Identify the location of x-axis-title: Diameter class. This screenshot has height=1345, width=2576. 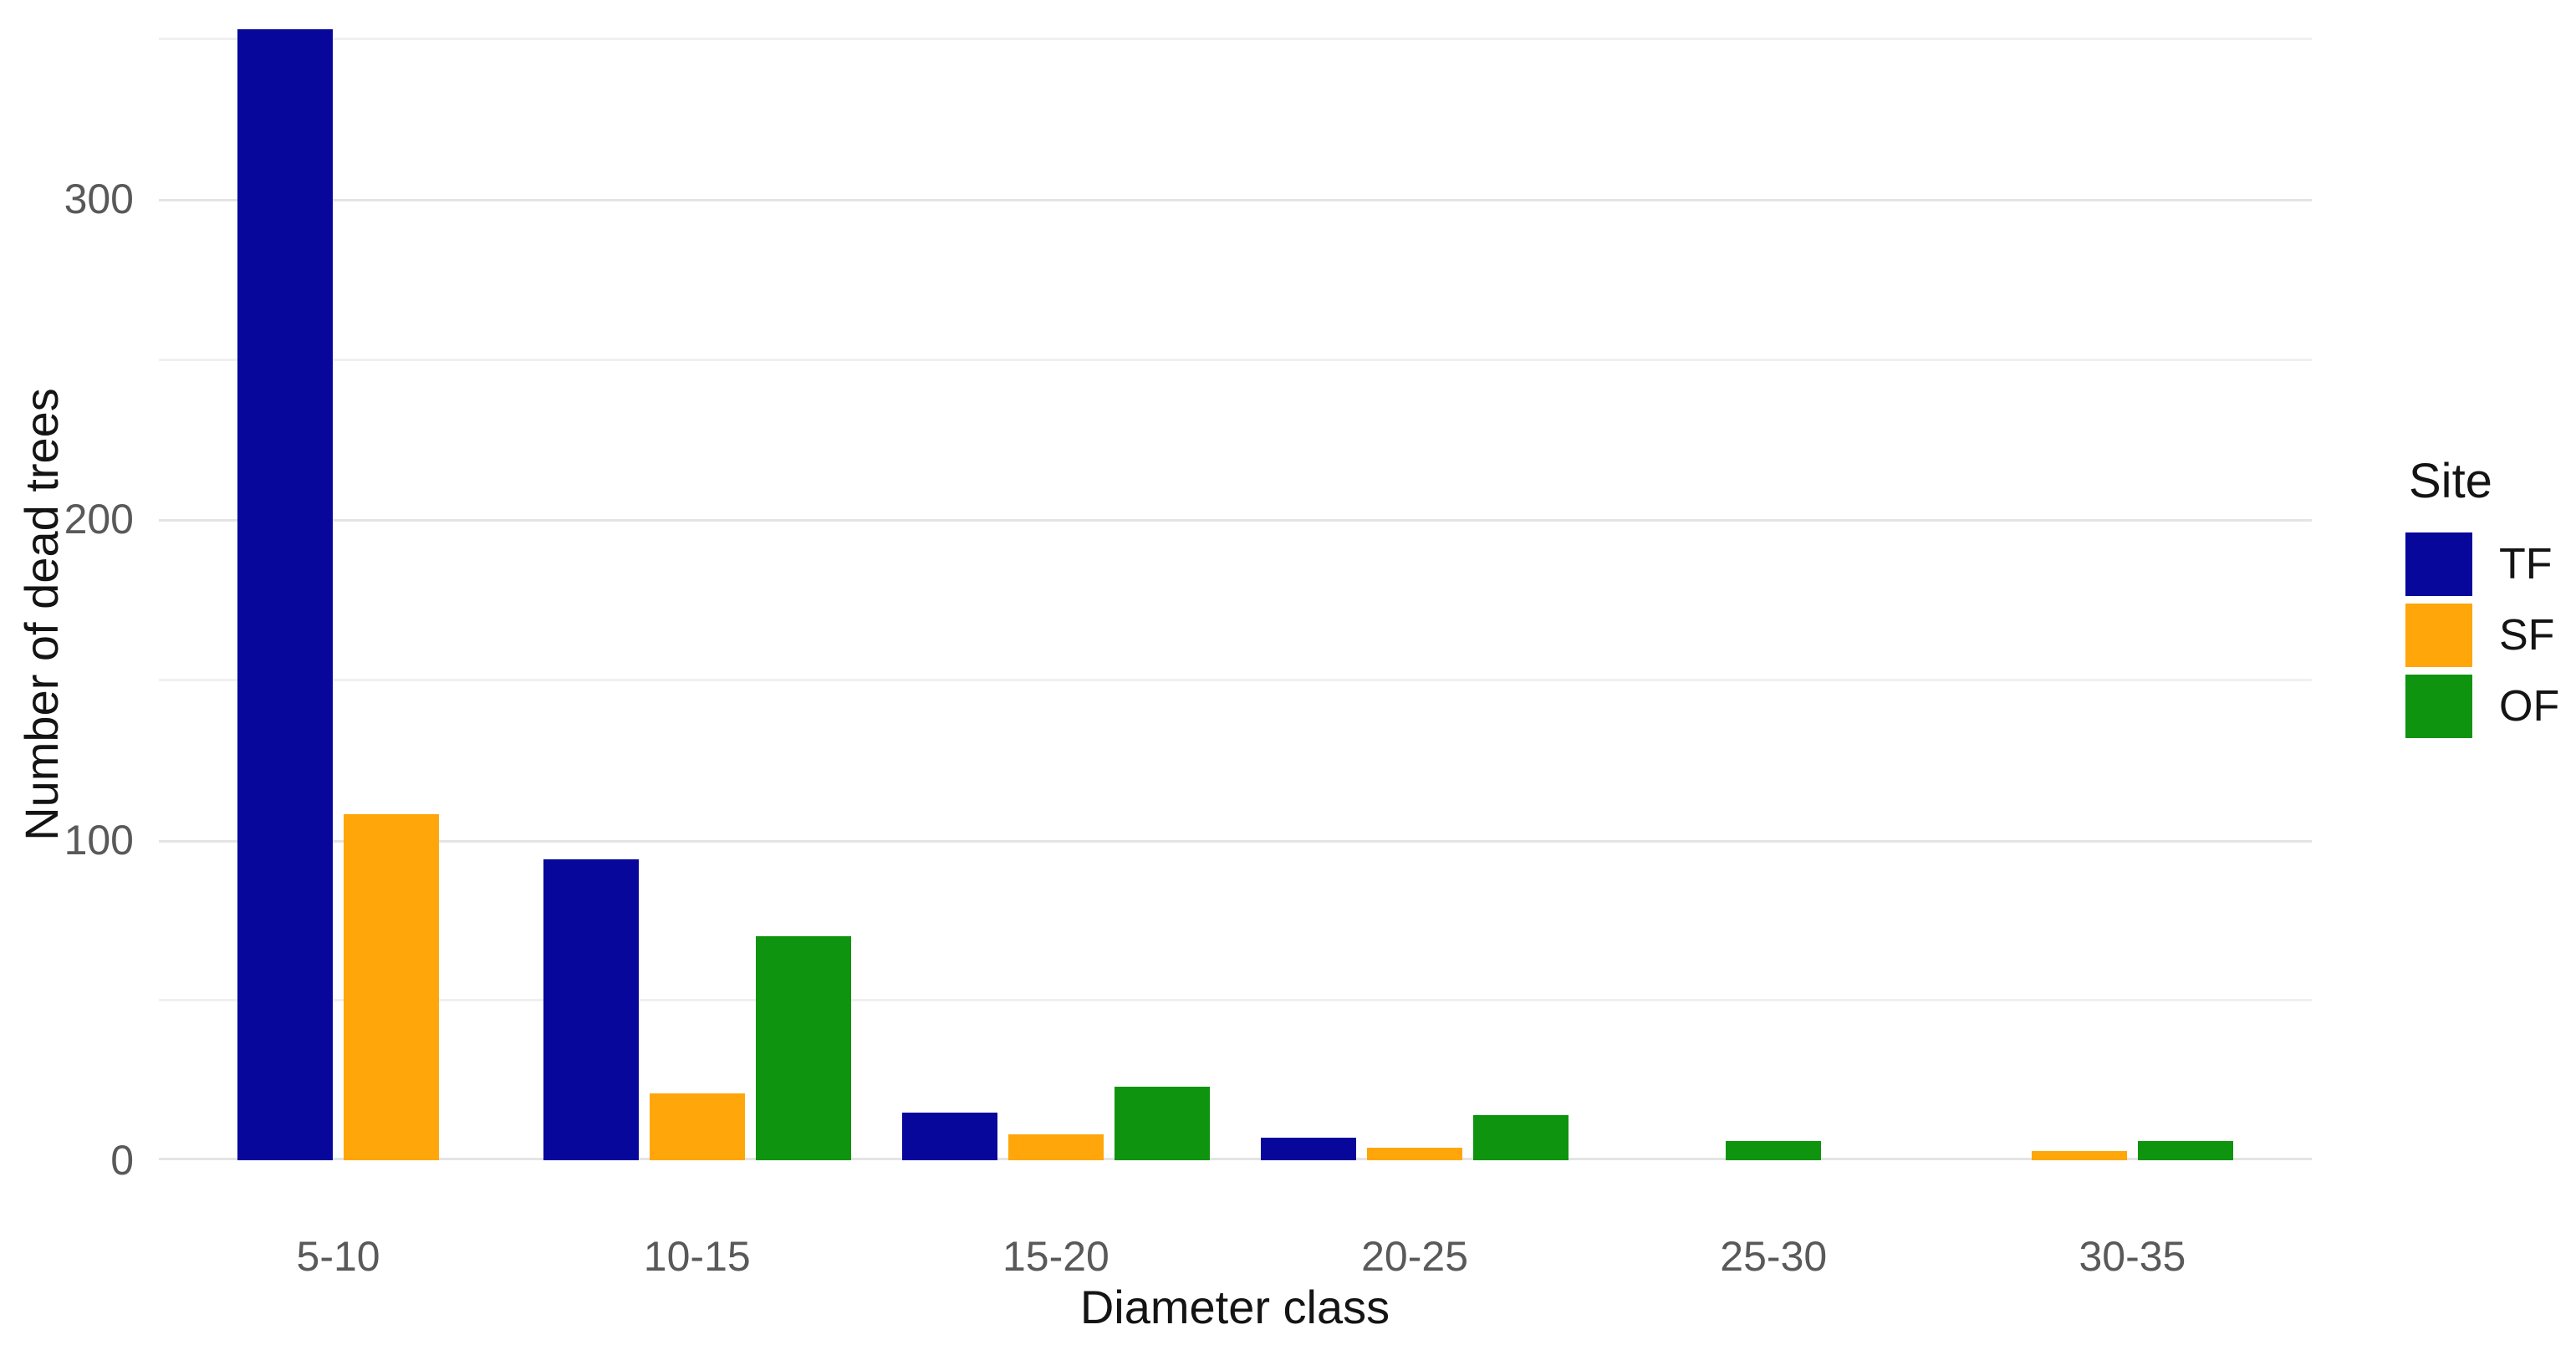
(1235, 1307).